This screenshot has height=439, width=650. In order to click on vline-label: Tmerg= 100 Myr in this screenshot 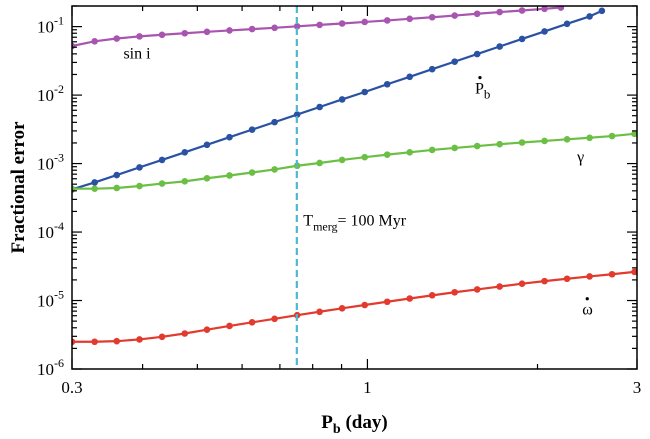, I will do `click(354, 222)`.